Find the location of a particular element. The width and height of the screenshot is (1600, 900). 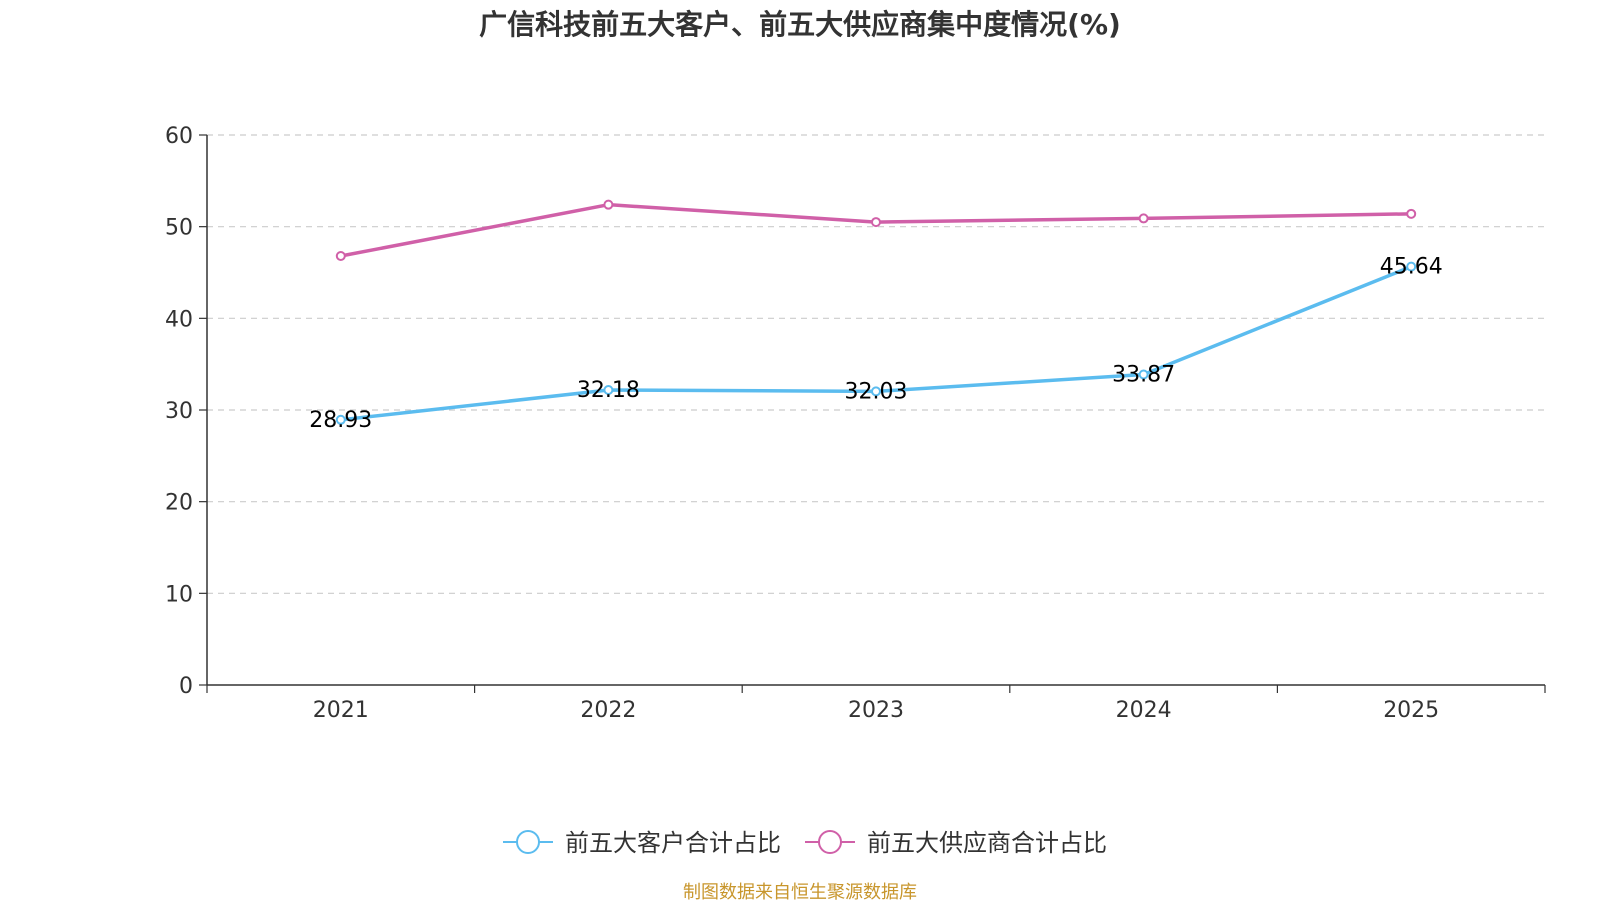

x-tick-label: 2025 is located at coordinates (1411, 710).